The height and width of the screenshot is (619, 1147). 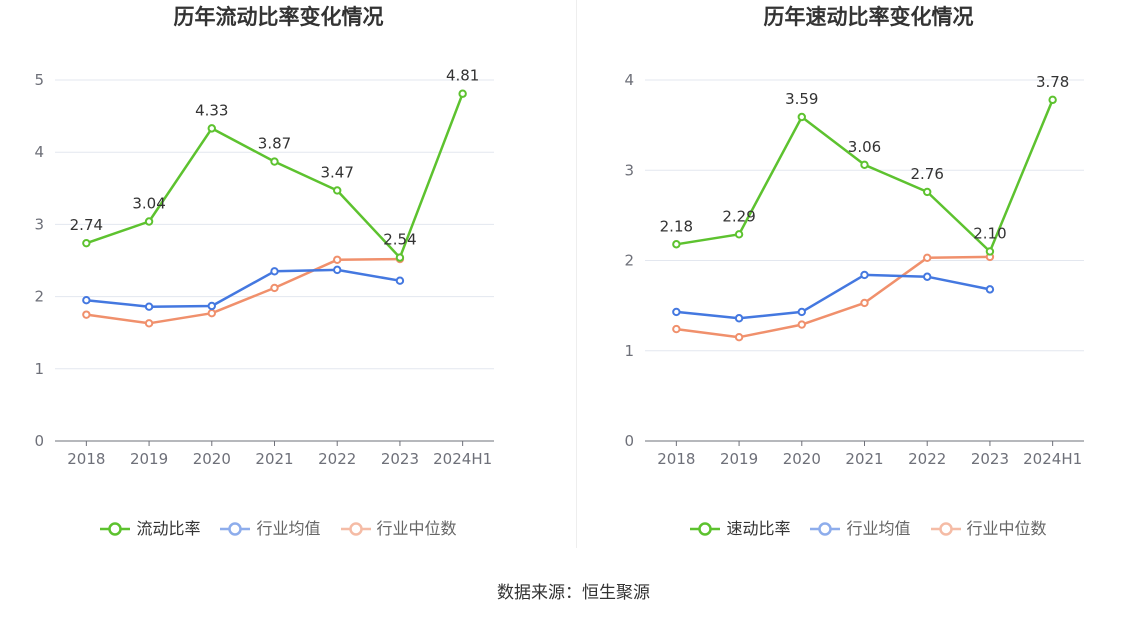 What do you see at coordinates (148, 204) in the screenshot?
I see `series-0-data-label: 3.04` at bounding box center [148, 204].